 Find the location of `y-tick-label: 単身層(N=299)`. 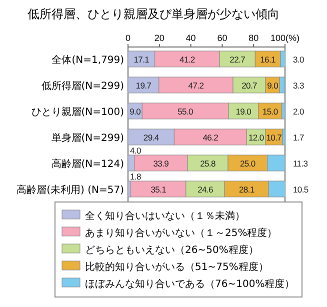

y-tick-label: 単身層(N=299) is located at coordinates (87, 138).